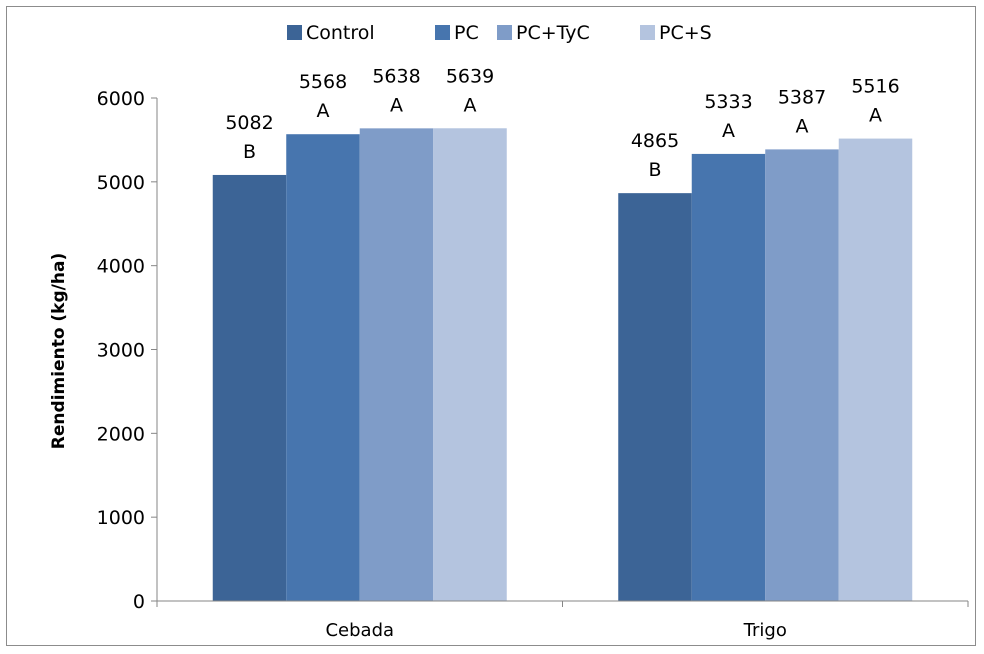  I want to click on y-axis-label: Rendimiento (kg/ha), so click(59, 351).